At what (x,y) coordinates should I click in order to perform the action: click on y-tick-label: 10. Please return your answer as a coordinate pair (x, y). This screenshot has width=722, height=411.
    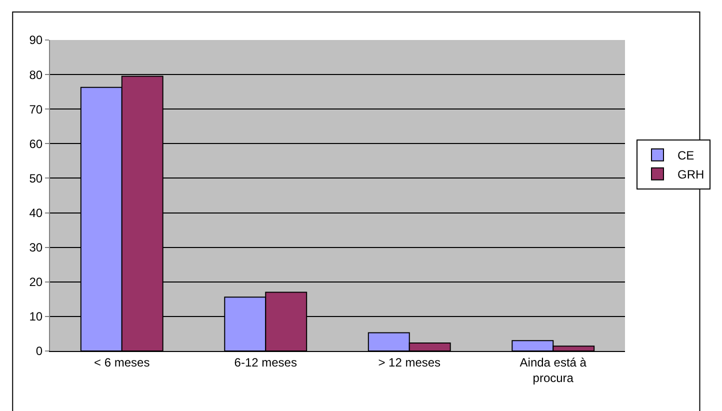
    Looking at the image, I should click on (36, 317).